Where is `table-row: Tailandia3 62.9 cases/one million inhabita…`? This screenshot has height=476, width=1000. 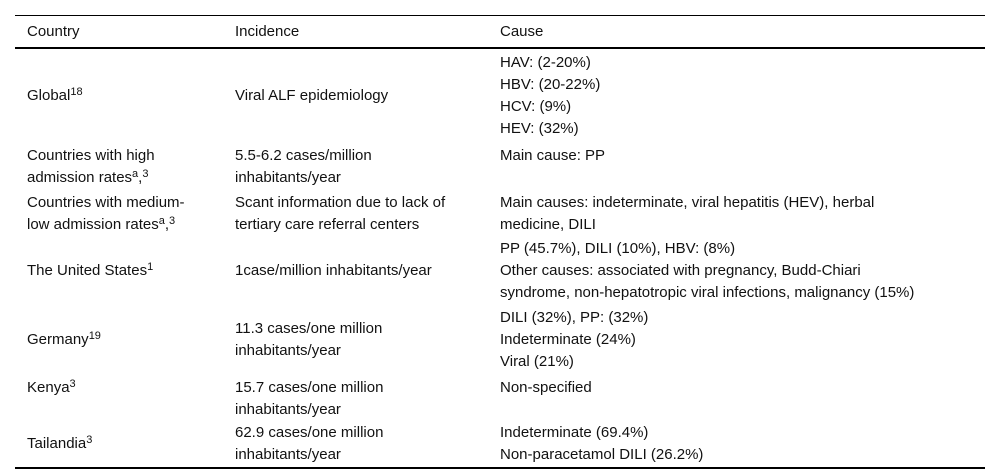 table-row: Tailandia3 62.9 cases/one million inhabita… is located at coordinates (500, 444).